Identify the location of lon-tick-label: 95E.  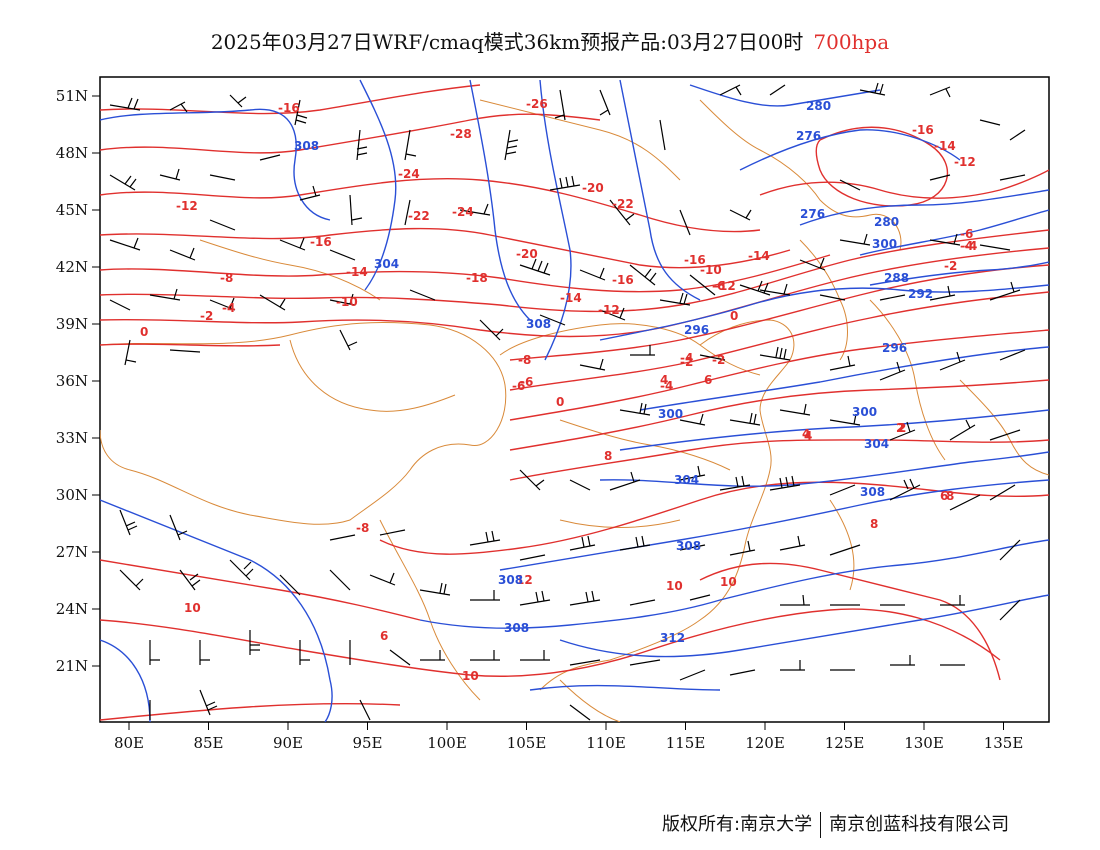
(367, 743).